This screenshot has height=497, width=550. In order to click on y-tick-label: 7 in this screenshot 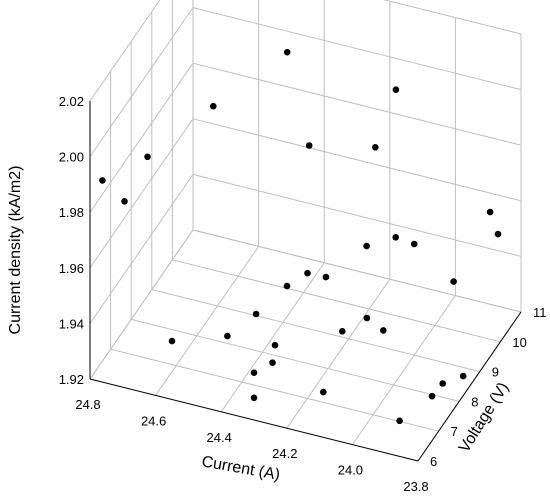, I will do `click(454, 431)`.